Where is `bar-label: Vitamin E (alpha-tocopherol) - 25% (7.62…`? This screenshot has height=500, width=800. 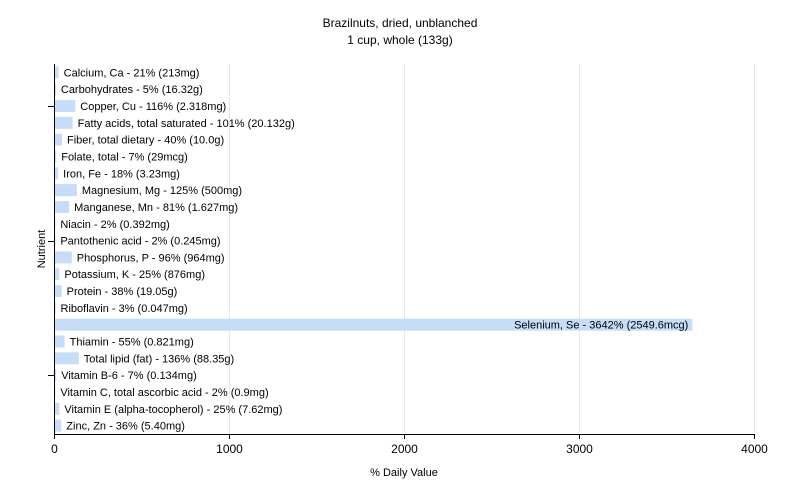 bar-label: Vitamin E (alpha-tocopherol) - 25% (7.62… is located at coordinates (173, 410).